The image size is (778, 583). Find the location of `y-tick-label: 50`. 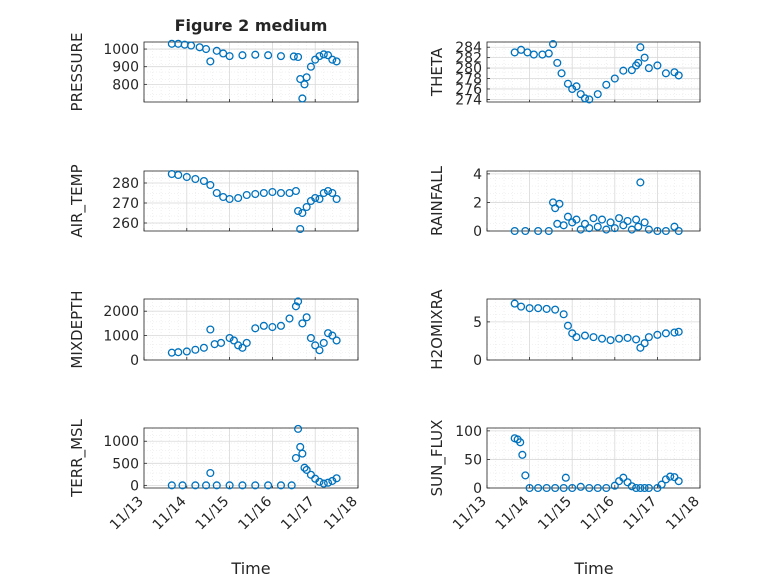

y-tick-label: 50 is located at coordinates (473, 460).